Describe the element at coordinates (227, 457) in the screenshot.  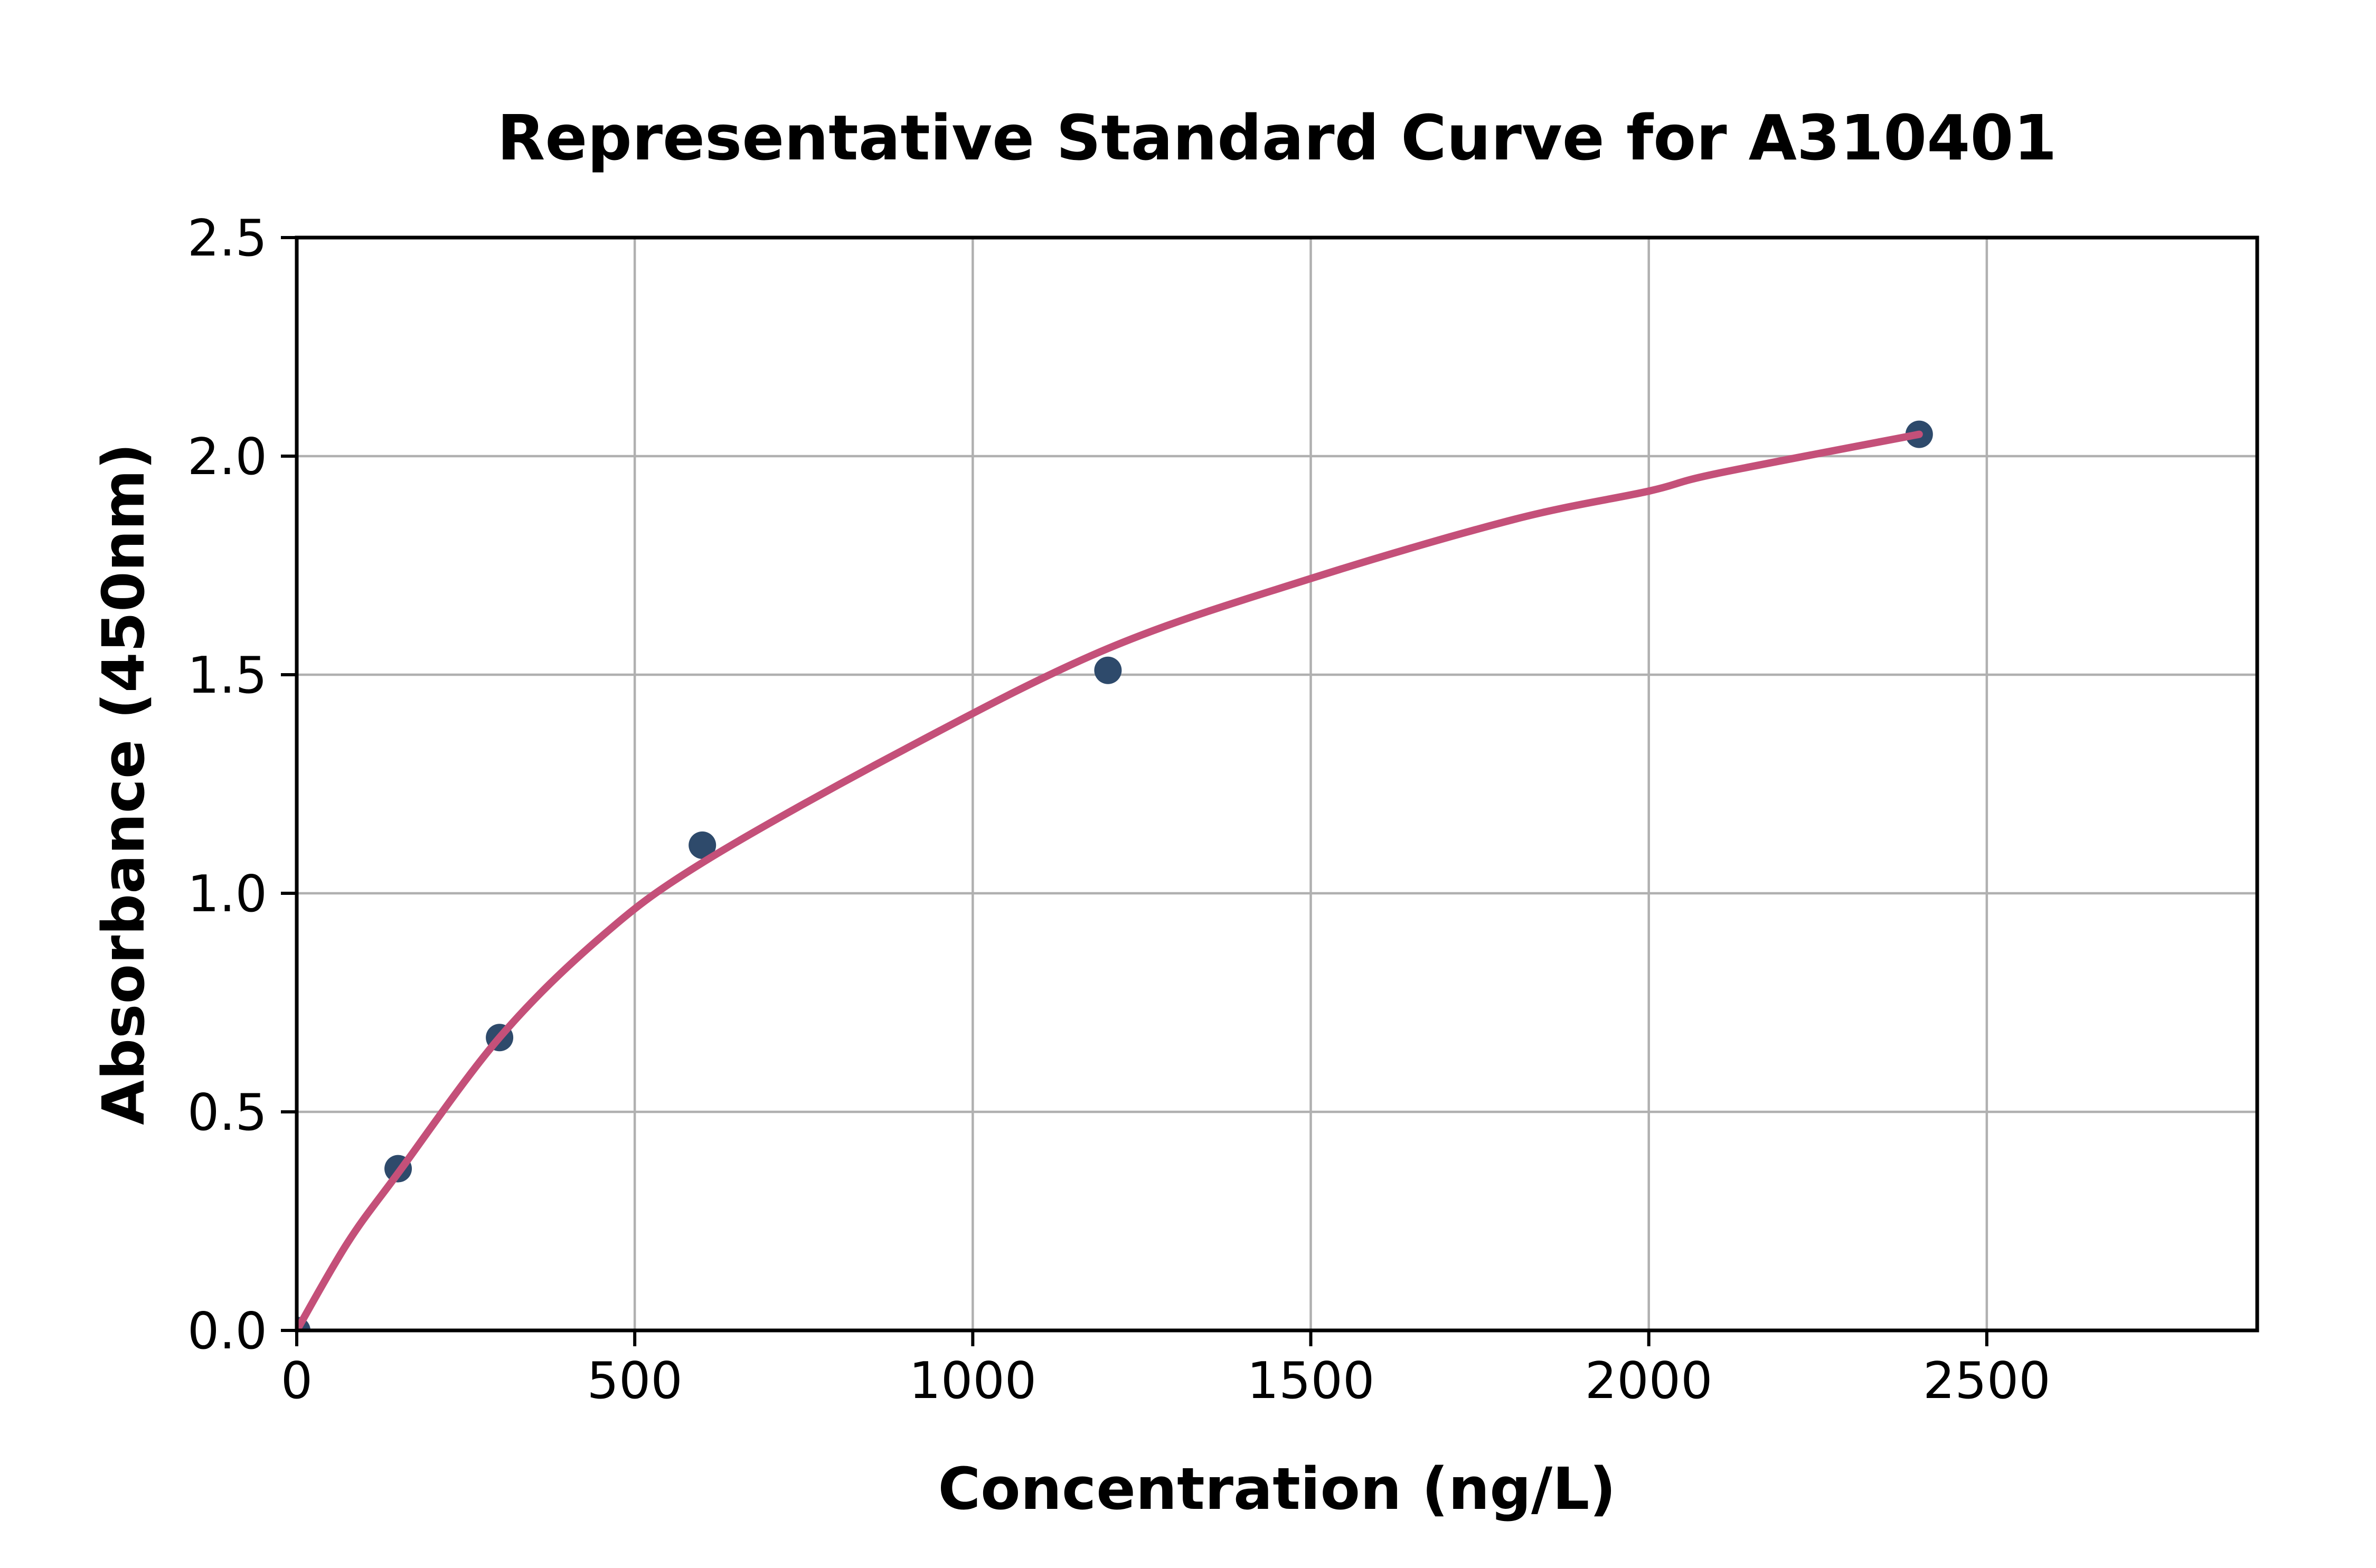
I see `y-tick-label: 2.0` at that location.